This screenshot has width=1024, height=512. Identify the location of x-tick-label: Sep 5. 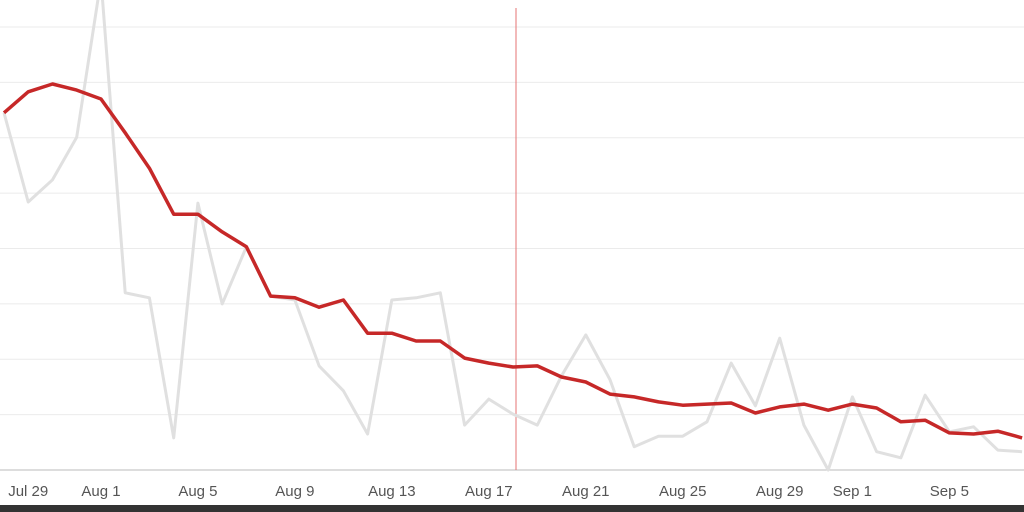
(949, 491).